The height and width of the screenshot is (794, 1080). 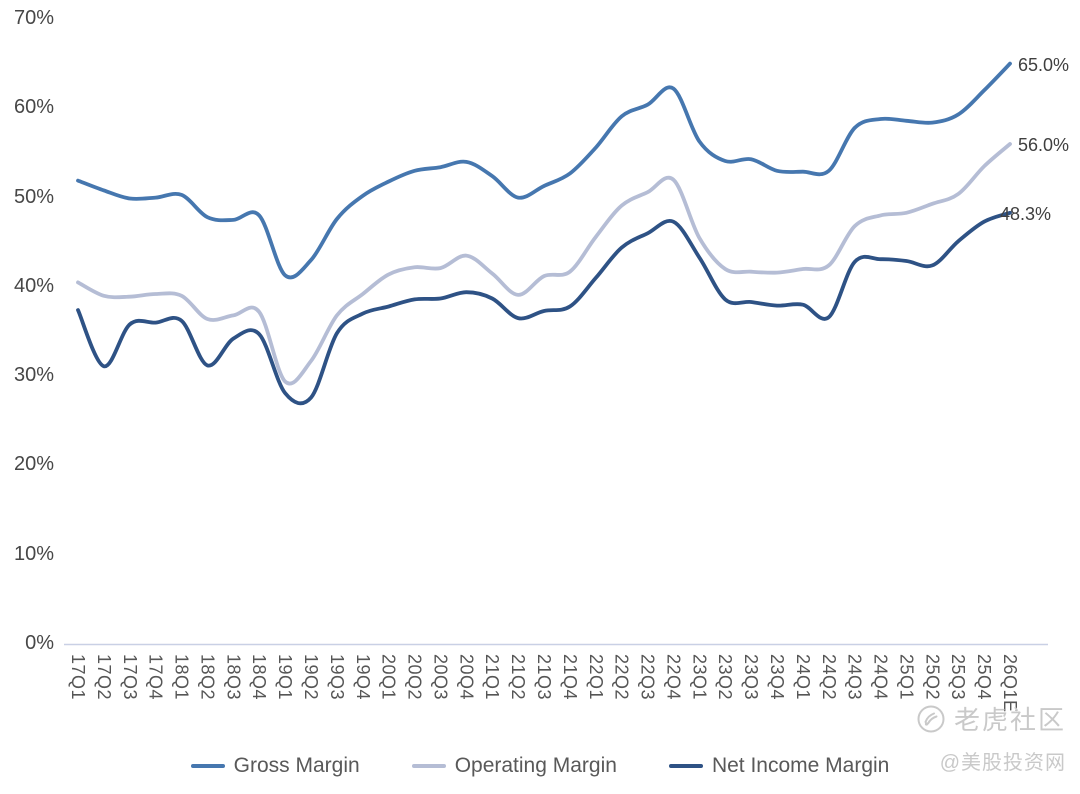 What do you see at coordinates (673, 677) in the screenshot?
I see `x-tick-label: 22Q4` at bounding box center [673, 677].